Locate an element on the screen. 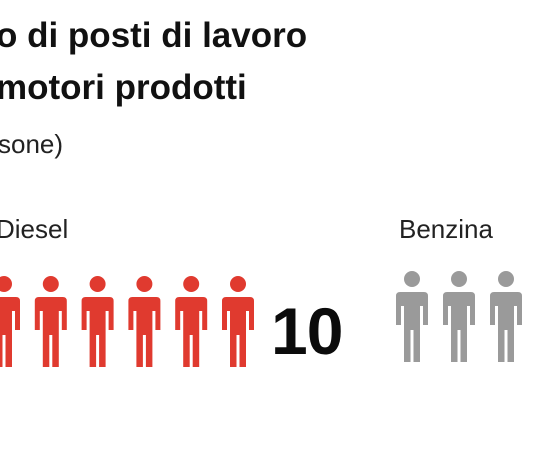 The height and width of the screenshot is (457, 534). category-label-benzina: Benzina is located at coordinates (446, 229).